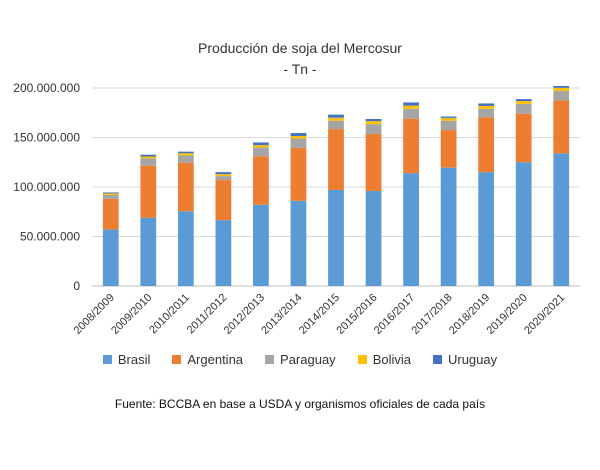 The width and height of the screenshot is (600, 470). Describe the element at coordinates (544, 314) in the screenshot. I see `x-tick-label: 2020/2021` at that location.